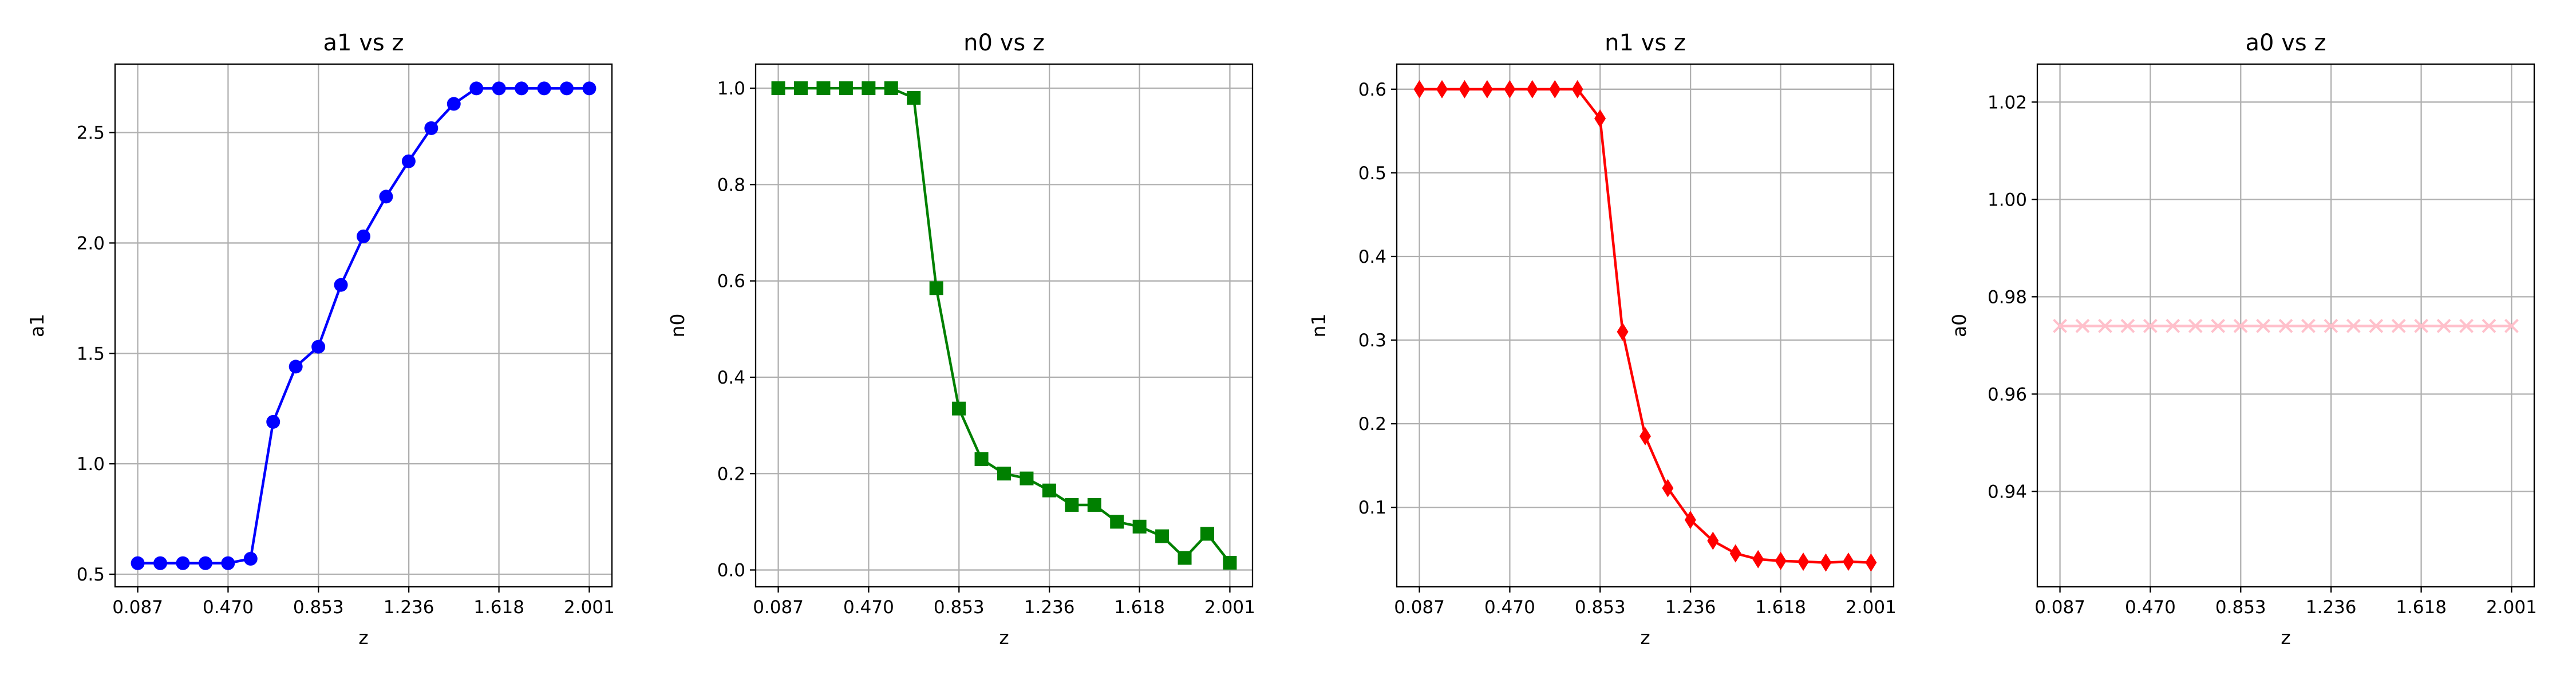 This screenshot has height=687, width=2576. Describe the element at coordinates (1372, 90) in the screenshot. I see `y-tick-label: 0.6` at that location.